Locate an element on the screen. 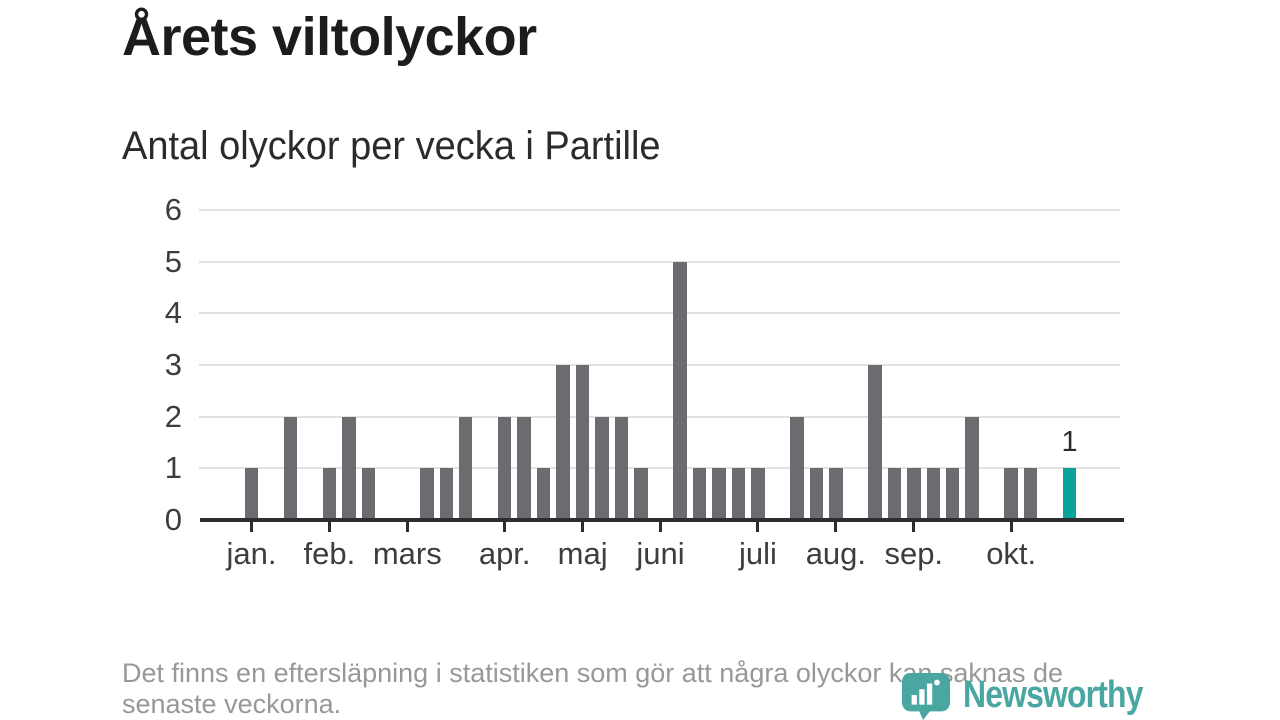 This screenshot has width=1280, height=720. x-tick-label-aug: aug. is located at coordinates (836, 553).